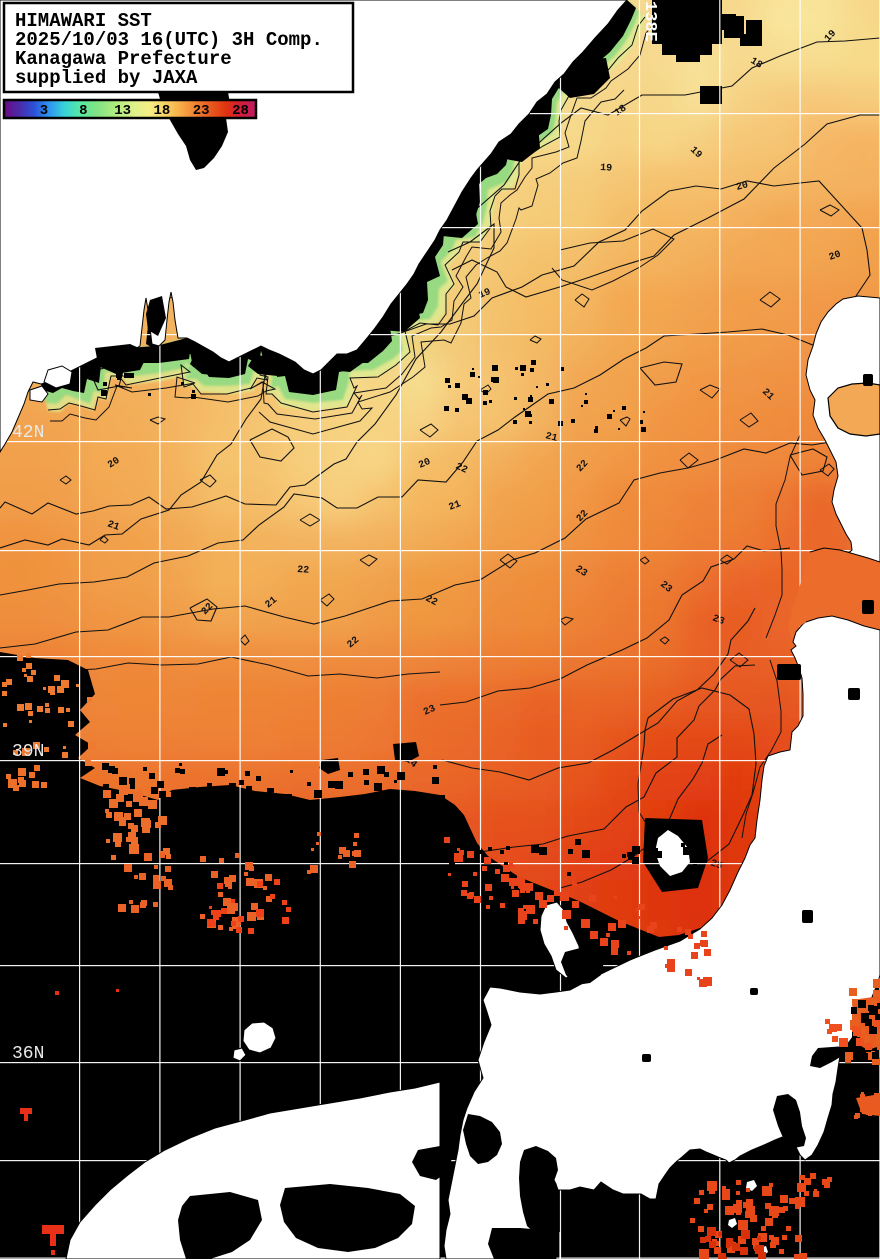 This screenshot has height=1259, width=880. Describe the element at coordinates (169, 40) in the screenshot. I see `svg-text: 2025/10/03 16(UTC) 3H Comp.` at that location.